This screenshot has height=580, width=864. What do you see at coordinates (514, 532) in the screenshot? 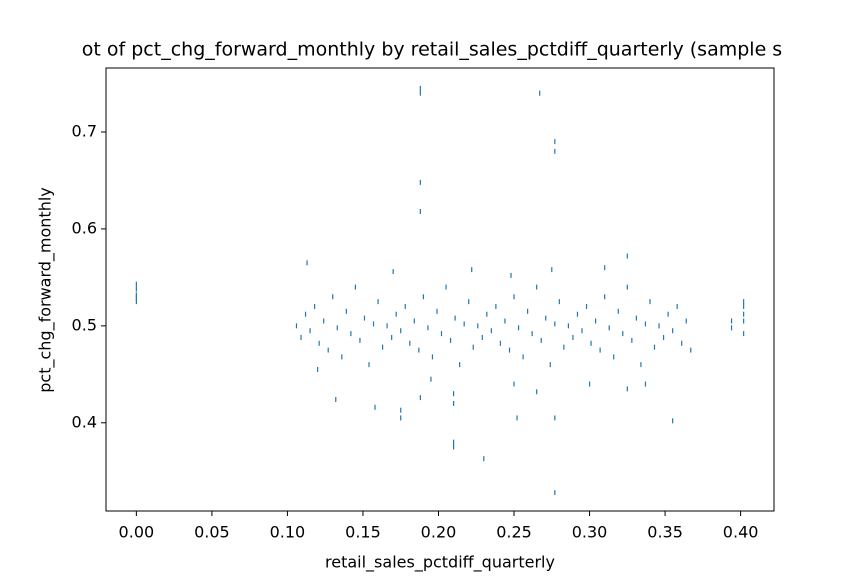
I see `x-tick-label: 0.25` at bounding box center [514, 532].